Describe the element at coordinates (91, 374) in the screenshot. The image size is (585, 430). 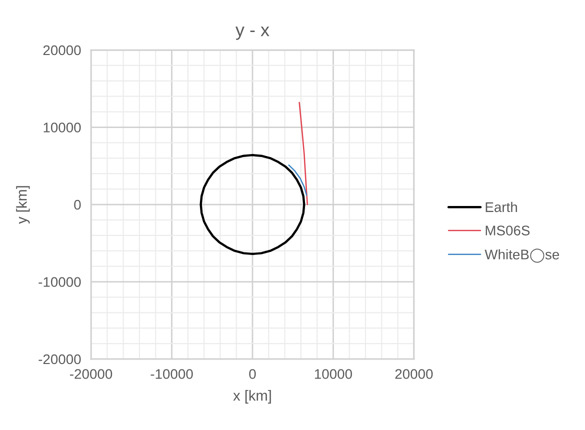
I see `x-tick-label: -20000` at that location.